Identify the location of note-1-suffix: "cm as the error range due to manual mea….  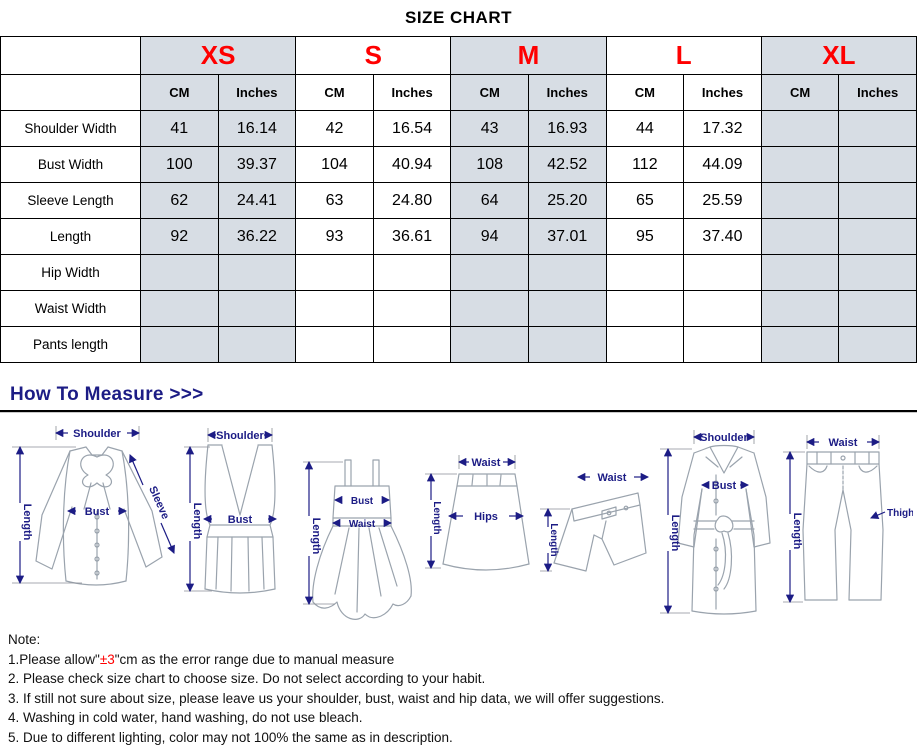
(254, 659).